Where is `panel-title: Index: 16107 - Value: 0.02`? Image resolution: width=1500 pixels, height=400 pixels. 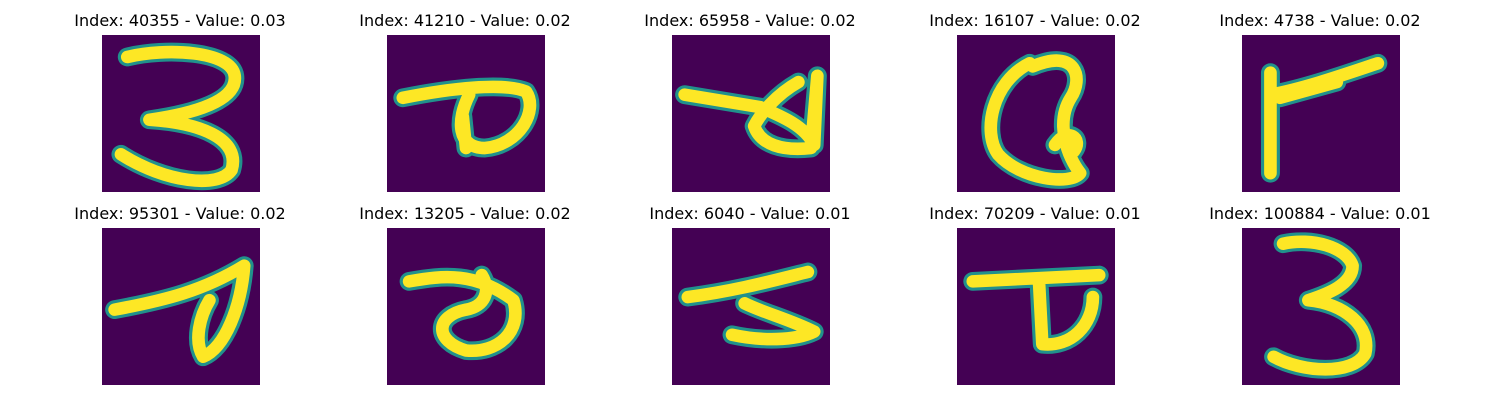 panel-title: Index: 16107 - Value: 0.02 is located at coordinates (1035, 20).